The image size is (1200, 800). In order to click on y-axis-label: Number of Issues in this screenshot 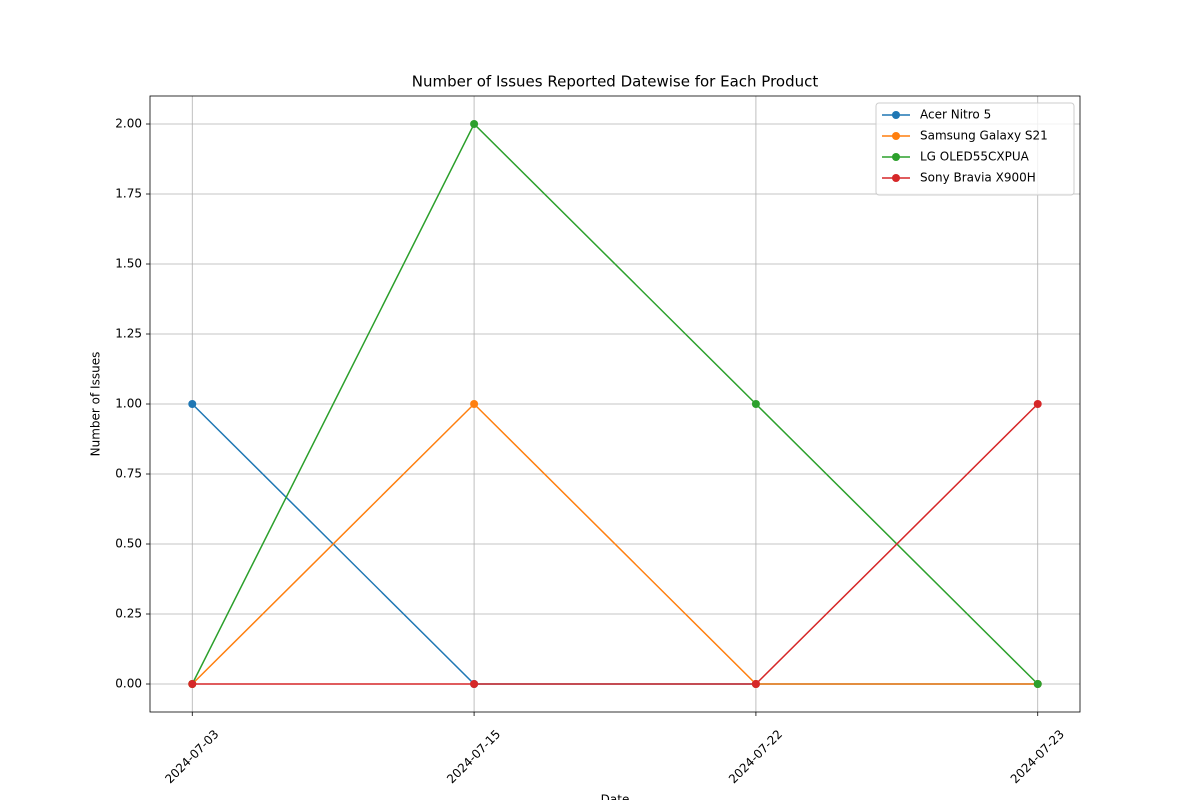, I will do `click(96, 404)`.